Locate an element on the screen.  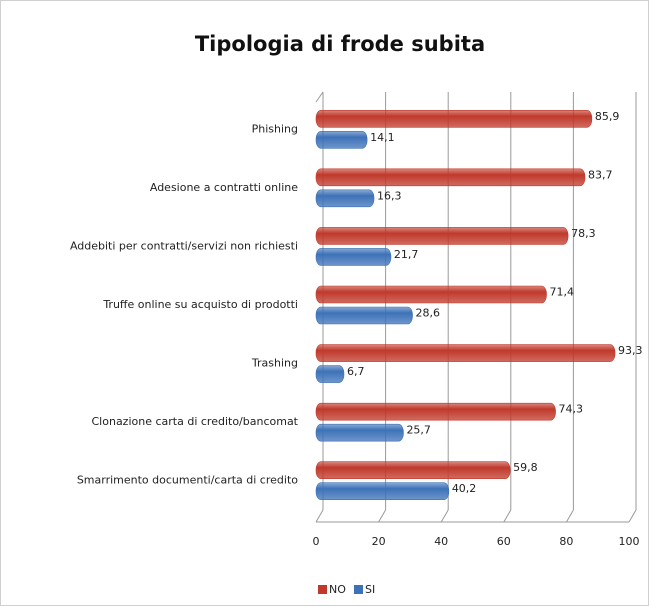
legend-label: SI is located at coordinates (370, 589).